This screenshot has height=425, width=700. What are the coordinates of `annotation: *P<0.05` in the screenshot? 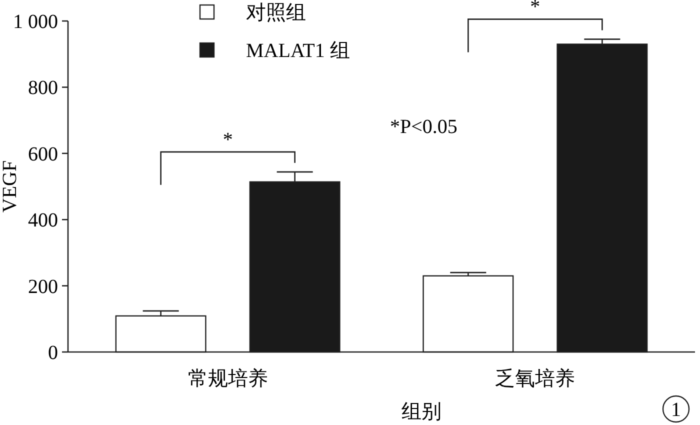 It's located at (424, 127).